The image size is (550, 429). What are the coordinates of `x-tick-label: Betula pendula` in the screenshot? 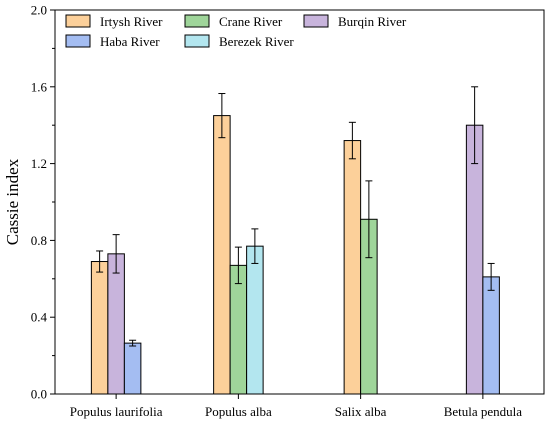 It's located at (483, 411).